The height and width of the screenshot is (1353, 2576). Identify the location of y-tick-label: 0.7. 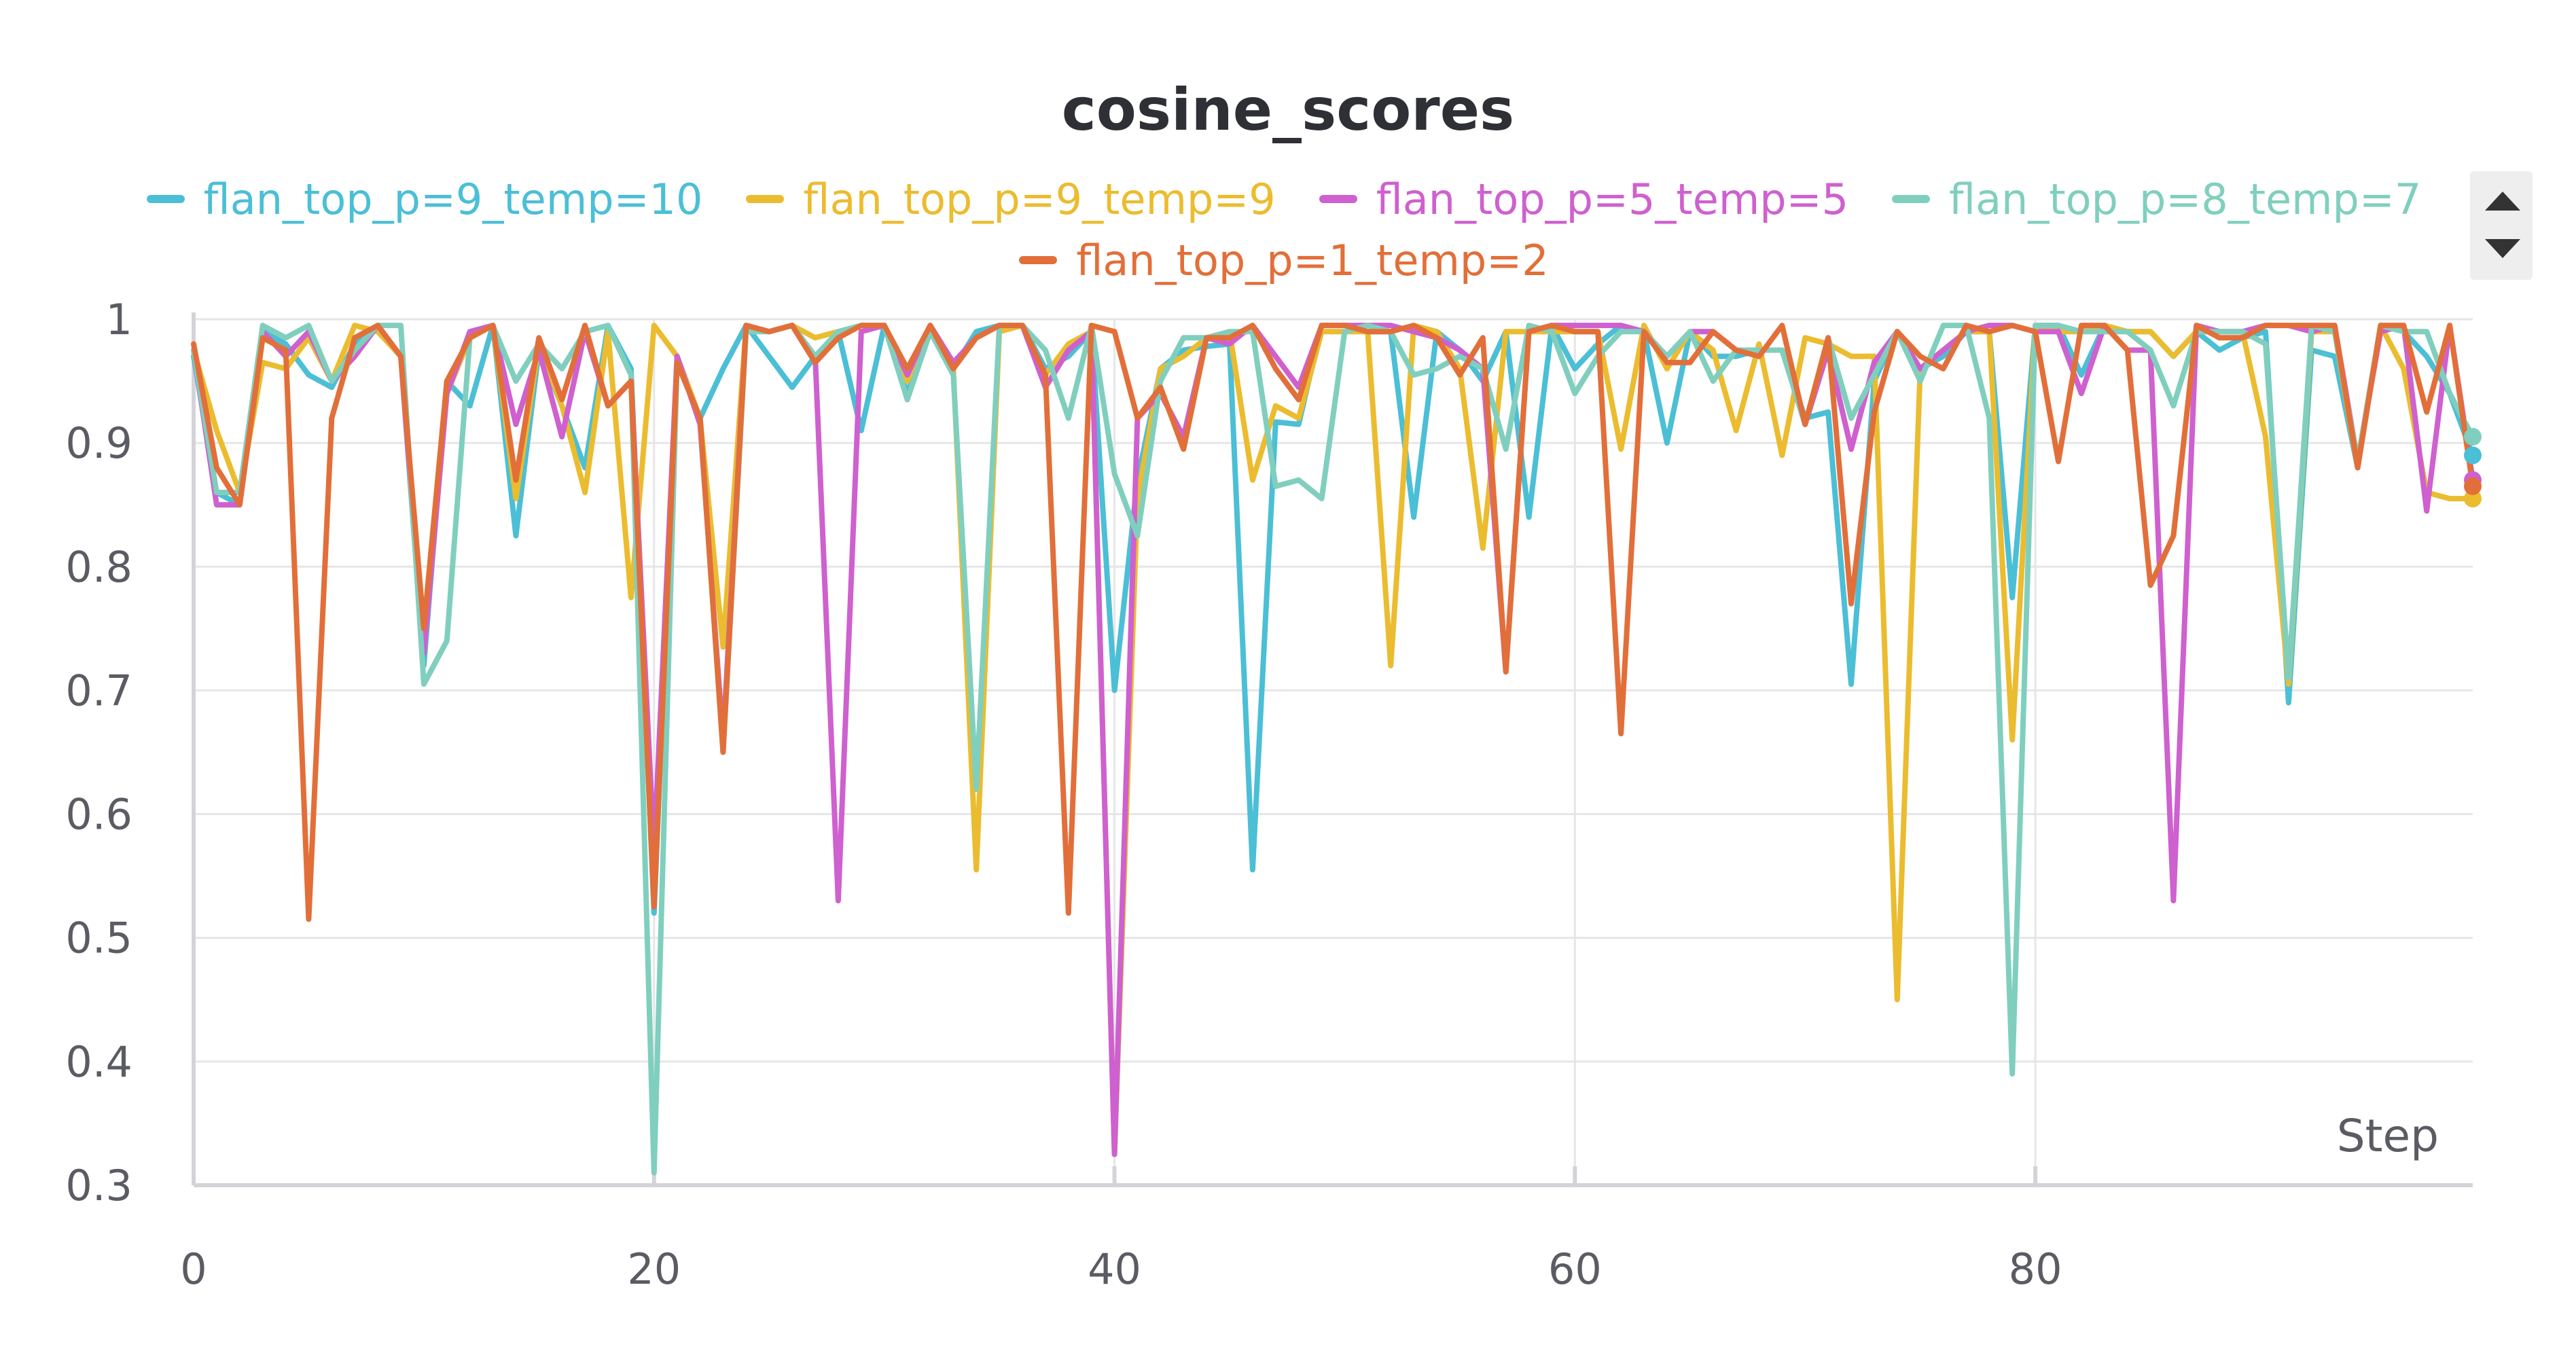
(98, 690).